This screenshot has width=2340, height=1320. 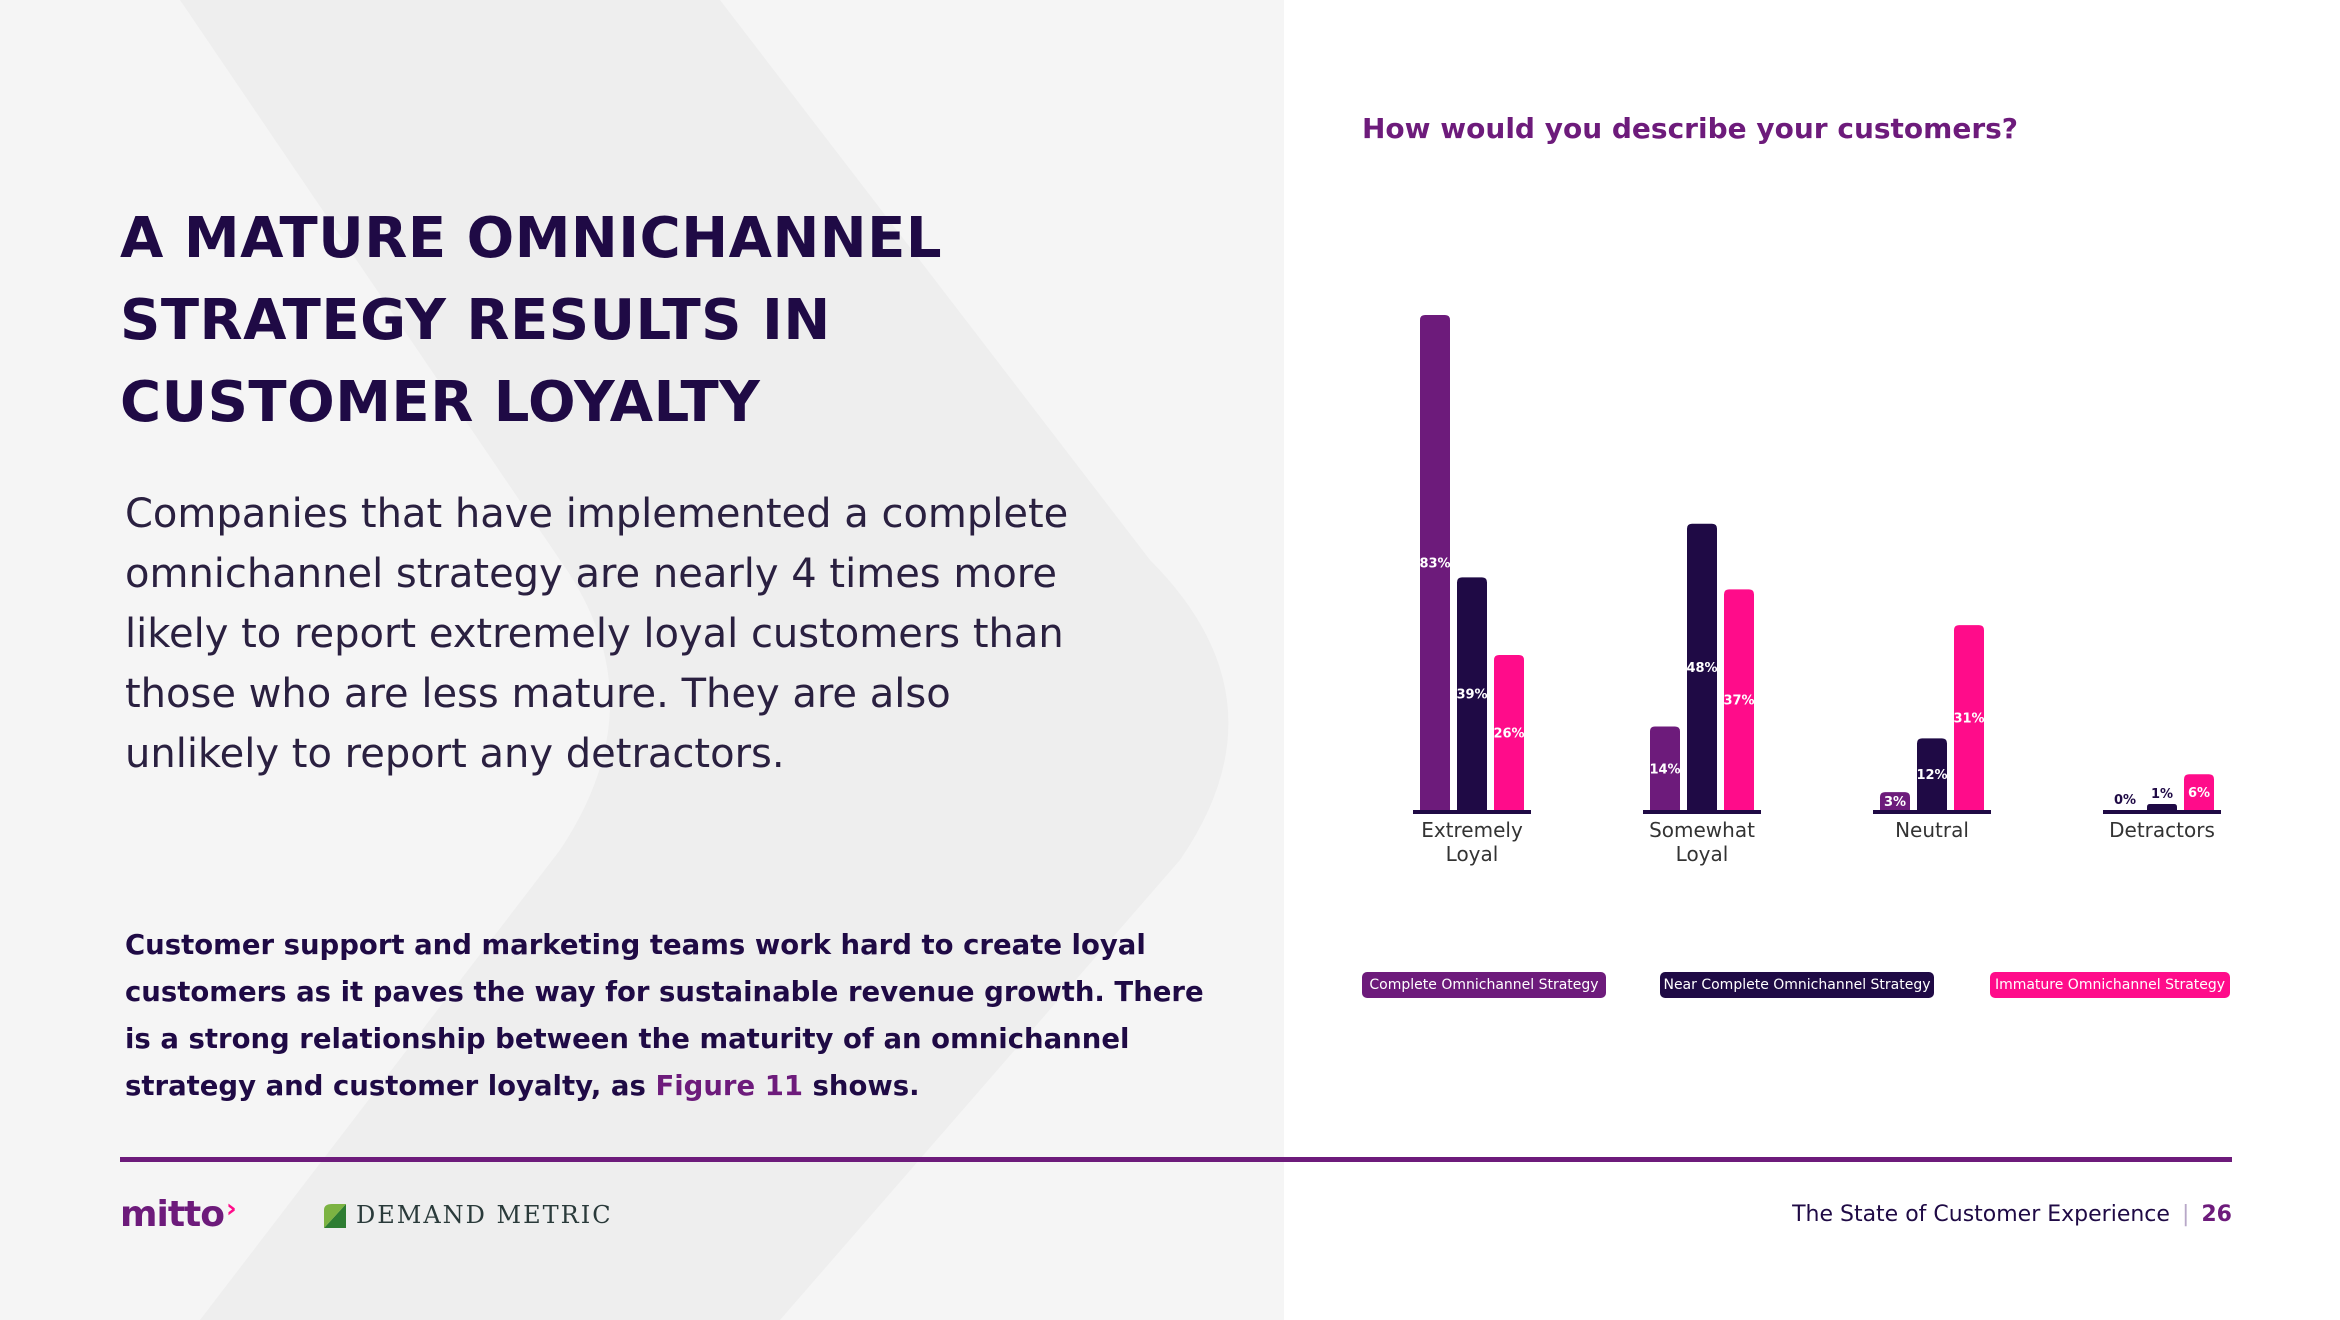 I want to click on bar-neutral-near-complete-omnichannel-strategy, so click(x=1932, y=774).